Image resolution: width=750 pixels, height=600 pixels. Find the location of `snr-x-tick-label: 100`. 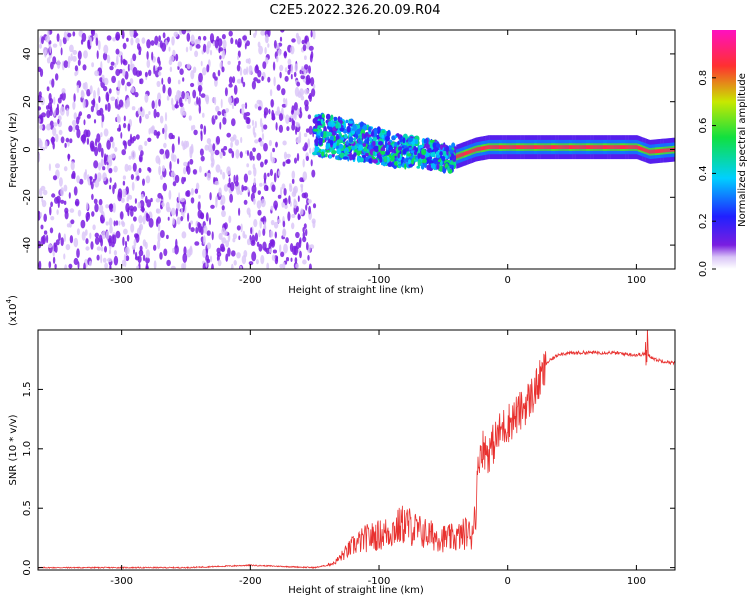

snr-x-tick-label: 100 is located at coordinates (636, 581).